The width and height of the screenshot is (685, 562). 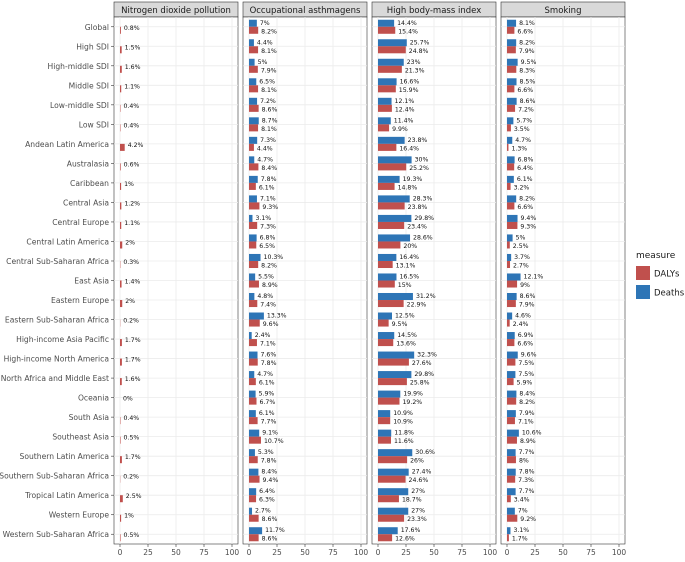 I want to click on y-tick-label: Middle SDI, so click(x=89, y=85).